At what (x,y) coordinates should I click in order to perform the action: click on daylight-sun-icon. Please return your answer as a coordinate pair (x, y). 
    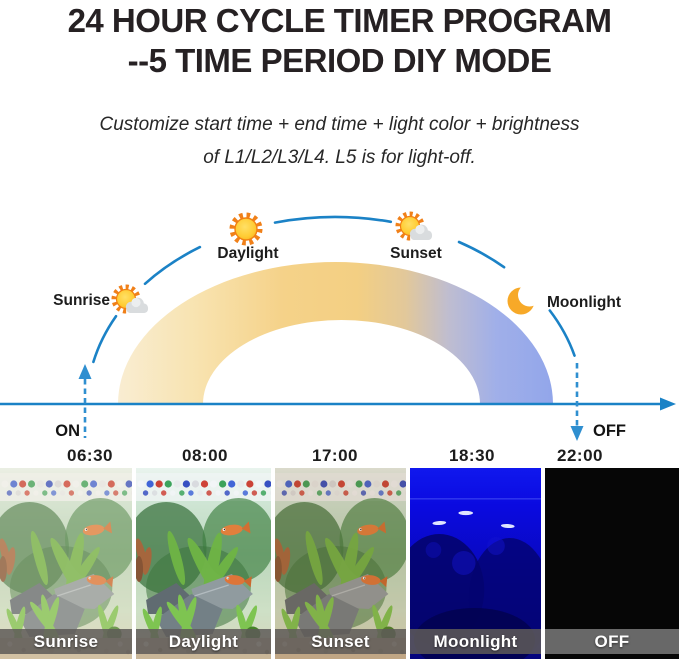
    Looking at the image, I should click on (246, 229).